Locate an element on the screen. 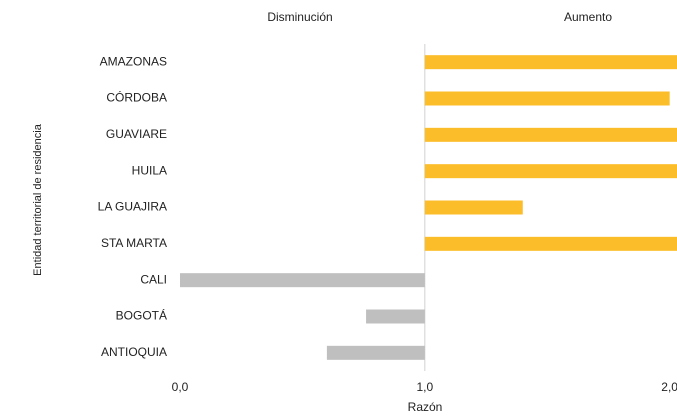 The height and width of the screenshot is (417, 677). x-axis-label: Razón is located at coordinates (425, 407).